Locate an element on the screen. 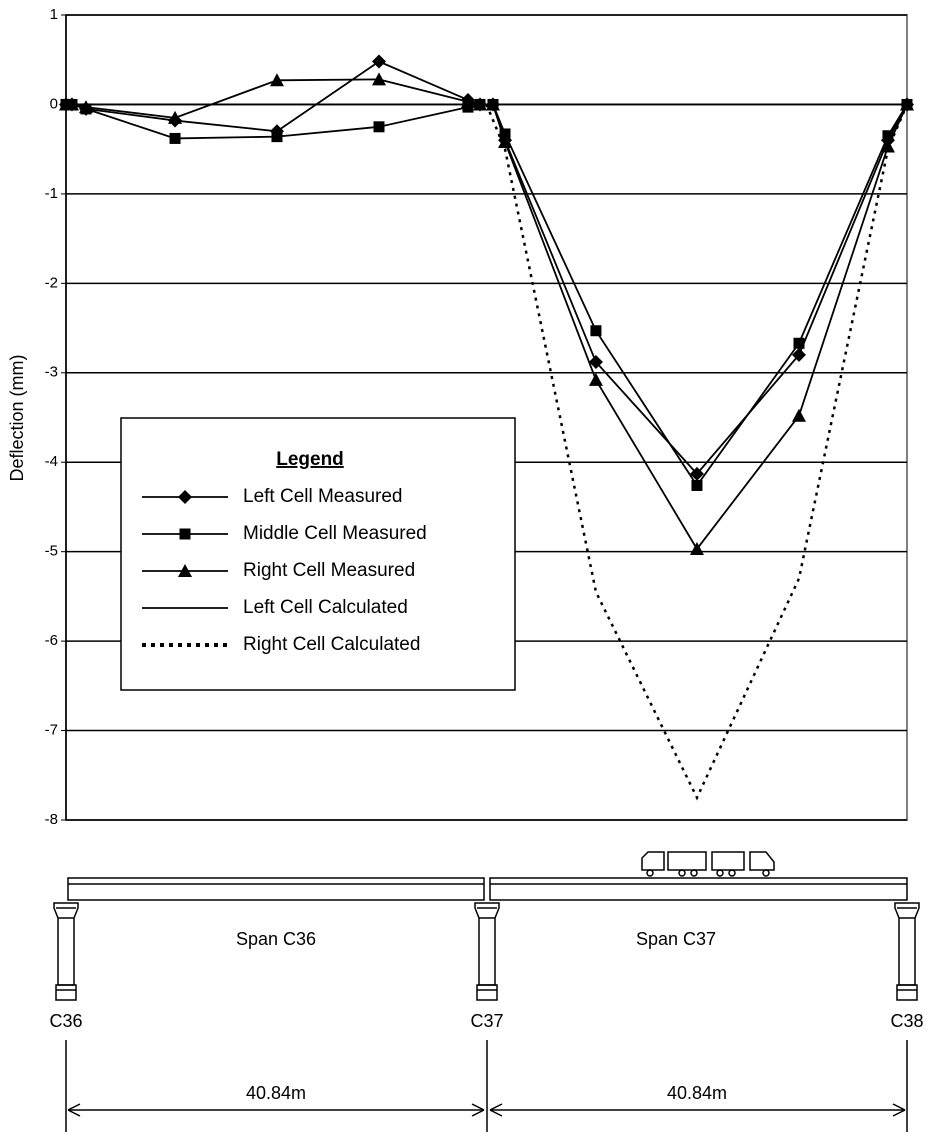 The width and height of the screenshot is (941, 1140). y-tick-label: -3 is located at coordinates (51, 372).